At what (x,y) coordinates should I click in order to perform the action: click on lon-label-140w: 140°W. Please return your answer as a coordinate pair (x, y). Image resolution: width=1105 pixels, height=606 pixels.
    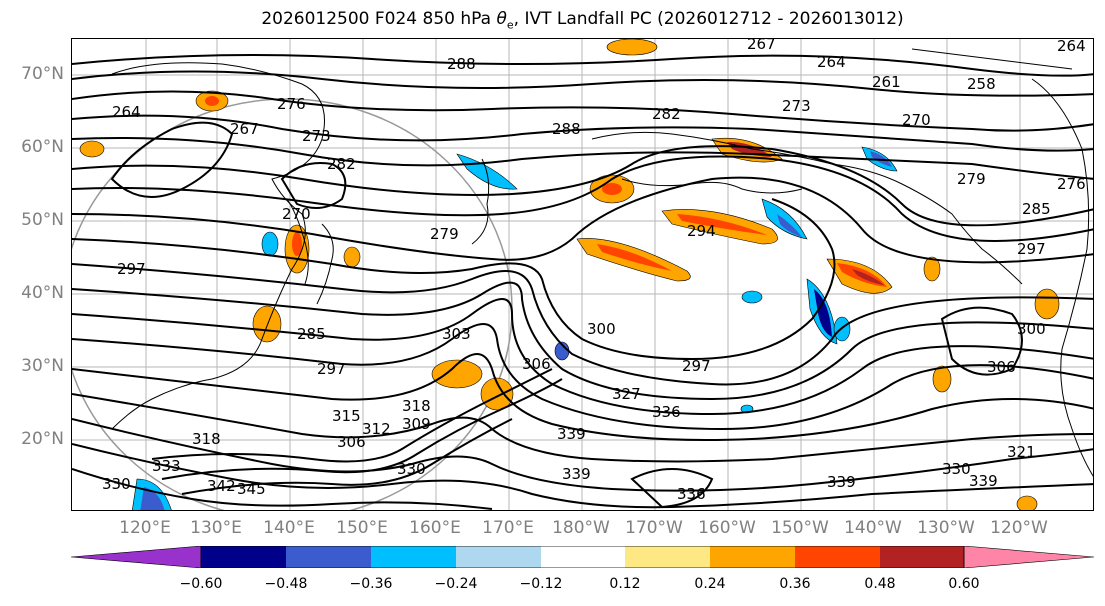
    Looking at the image, I should click on (873, 528).